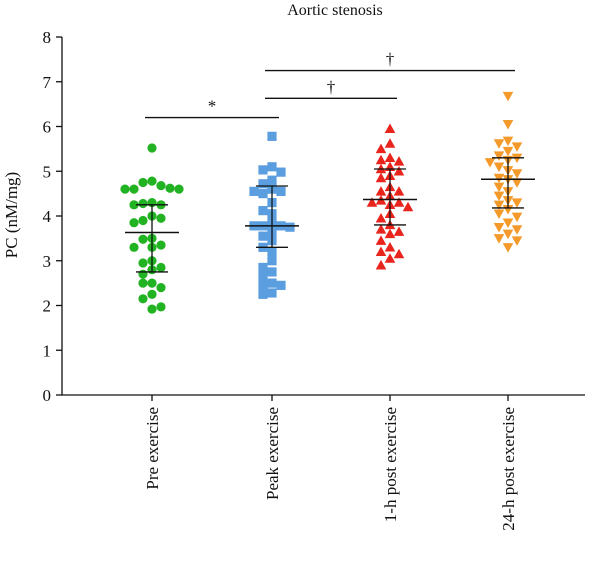 This screenshot has width=600, height=563. Describe the element at coordinates (272, 453) in the screenshot. I see `x-tick-label: Peak exercise` at that location.